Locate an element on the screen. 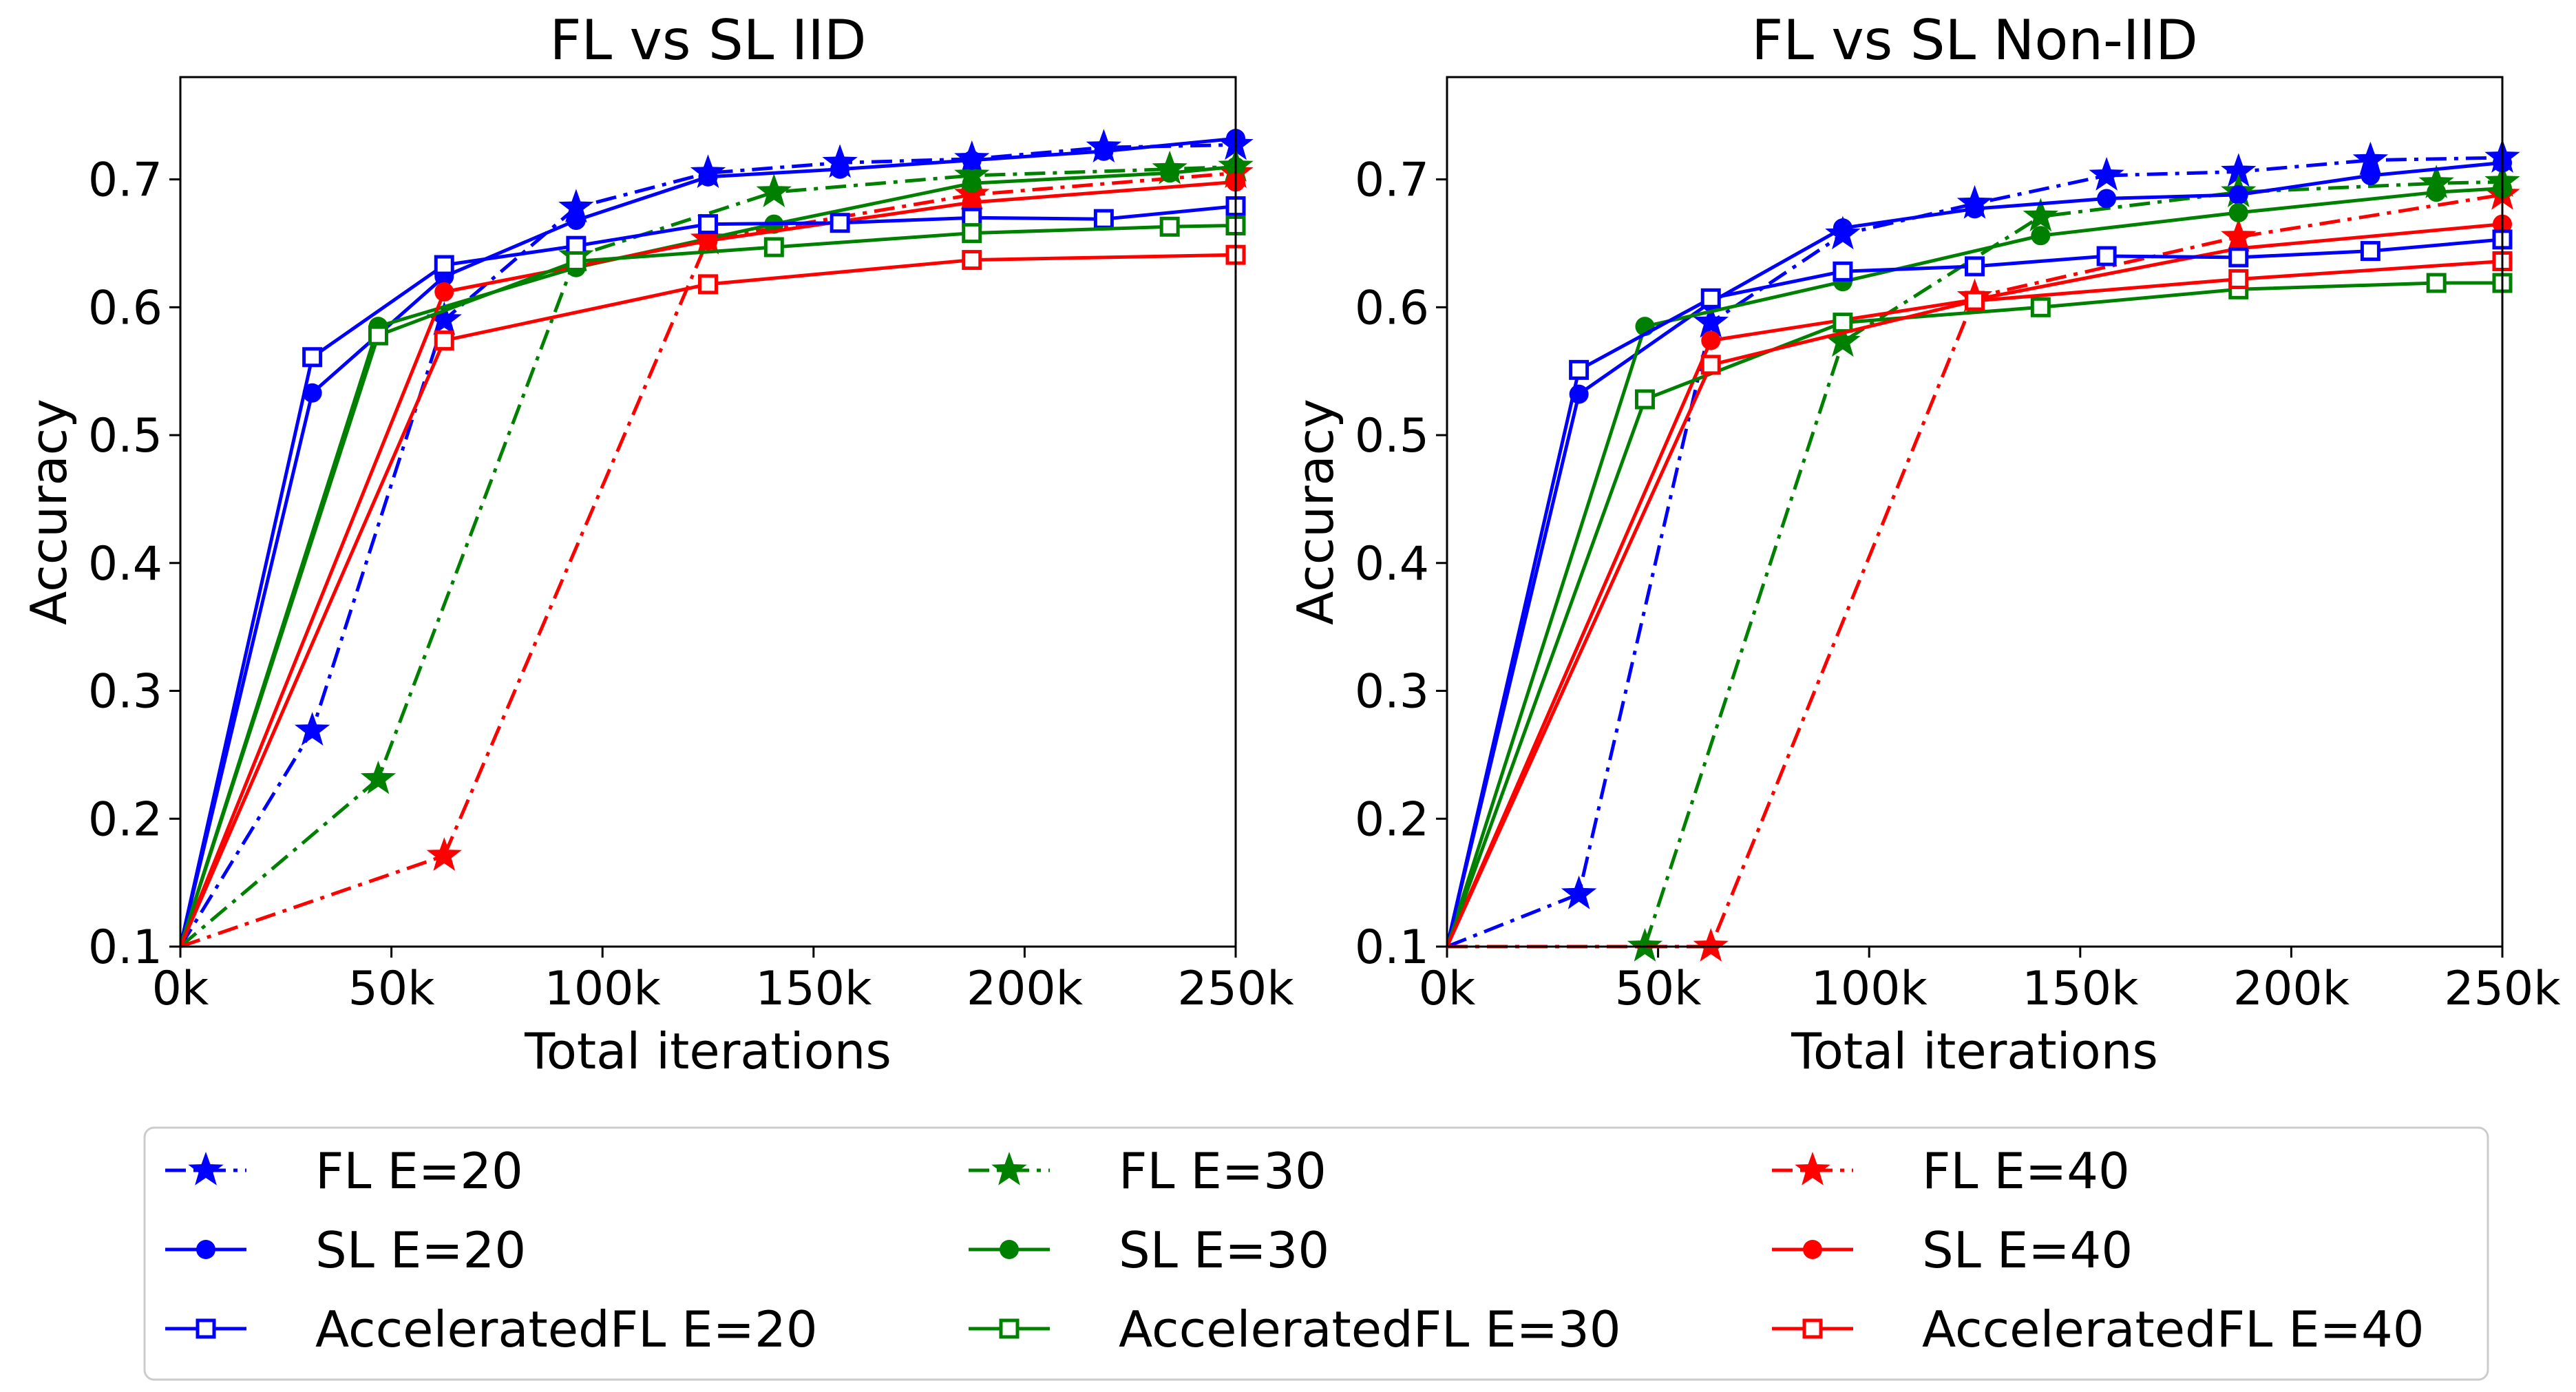  chart-title: FL vs SL IID is located at coordinates (708, 40).